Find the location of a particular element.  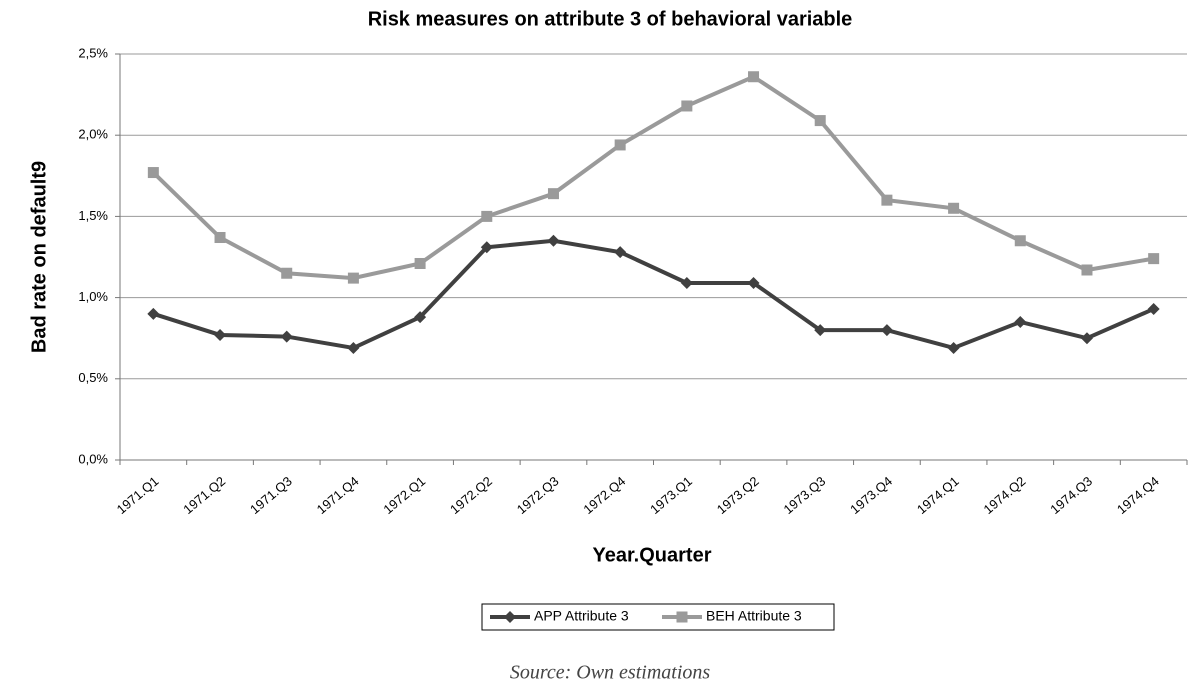

source-note: Source: Own estimations is located at coordinates (610, 673).